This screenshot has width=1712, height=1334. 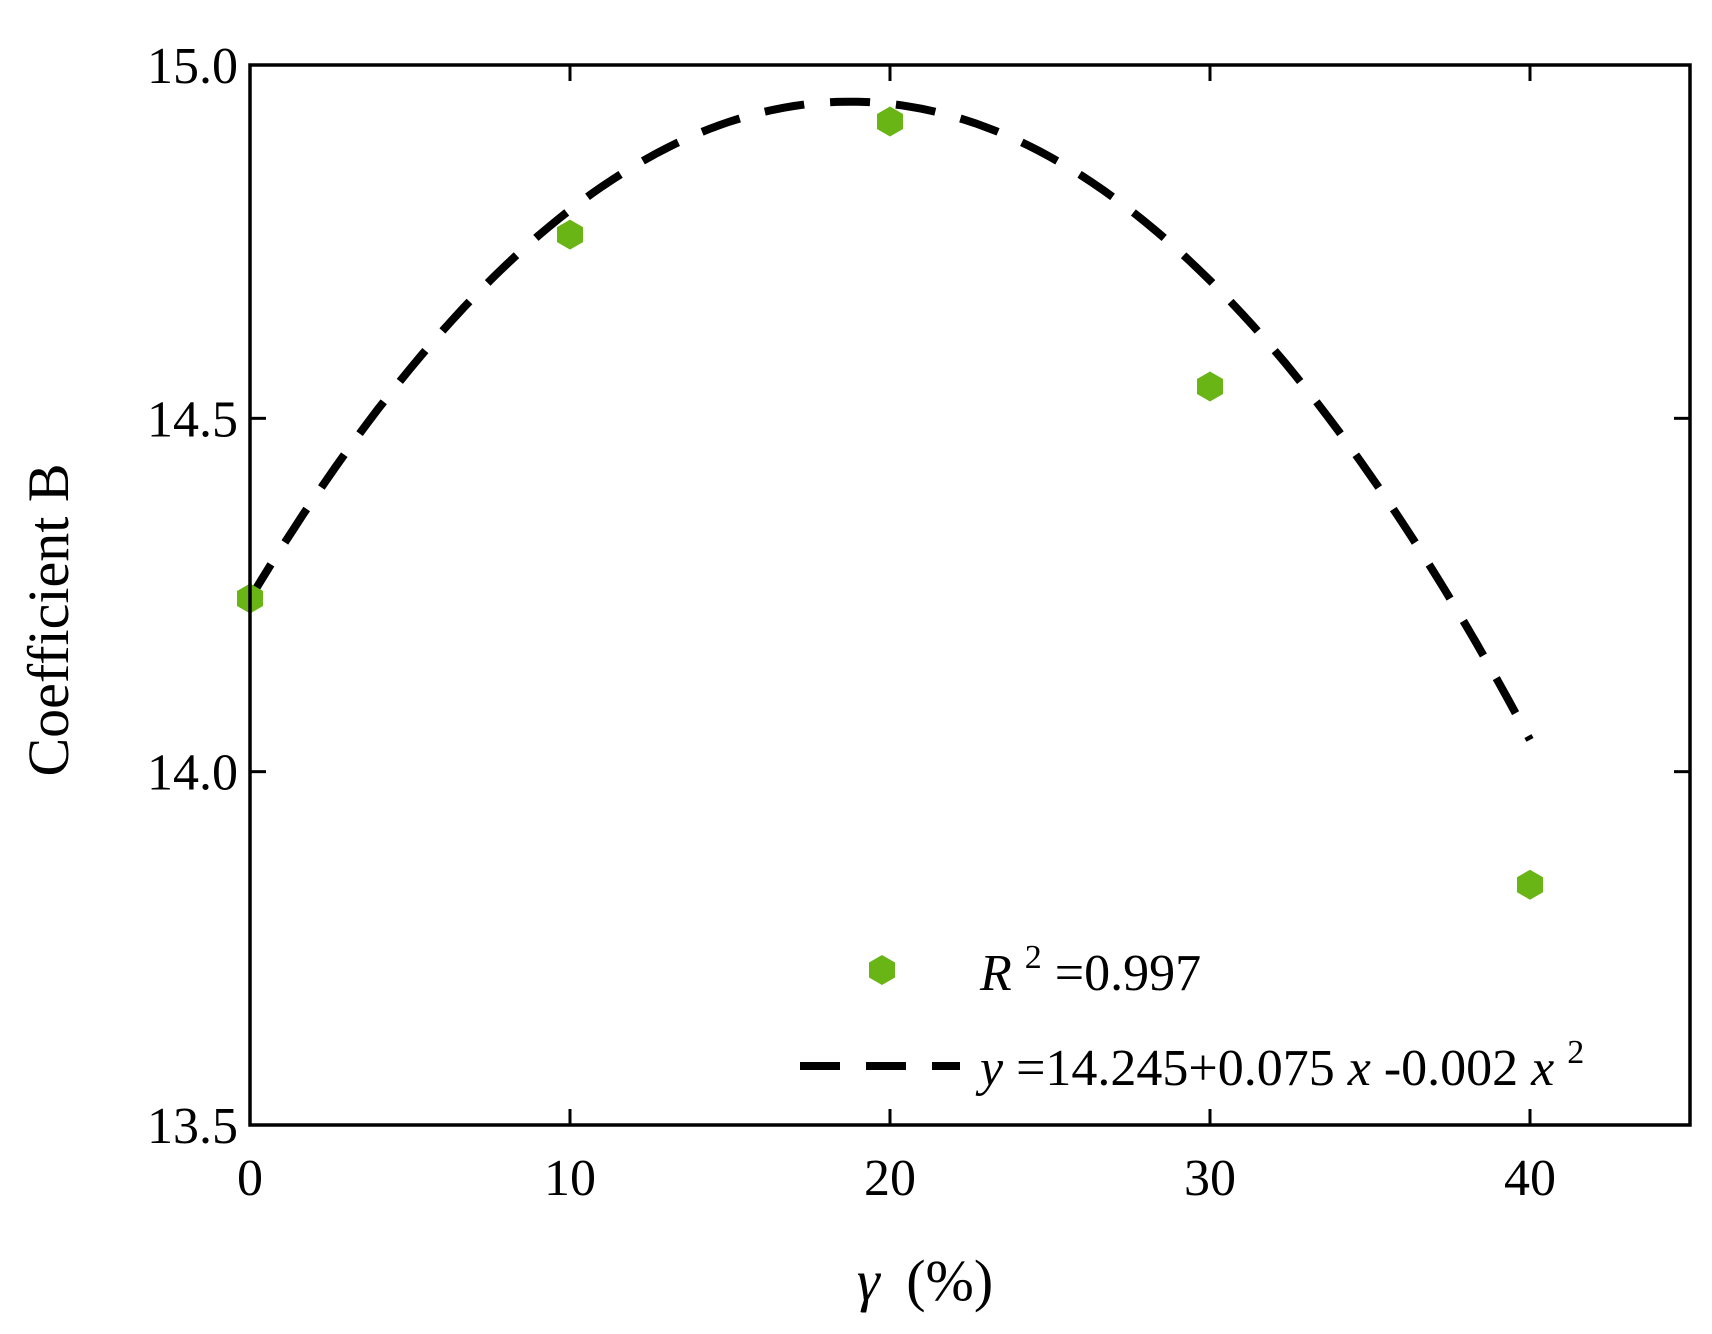 I want to click on y-tick-label: 14.5, so click(x=192, y=419).